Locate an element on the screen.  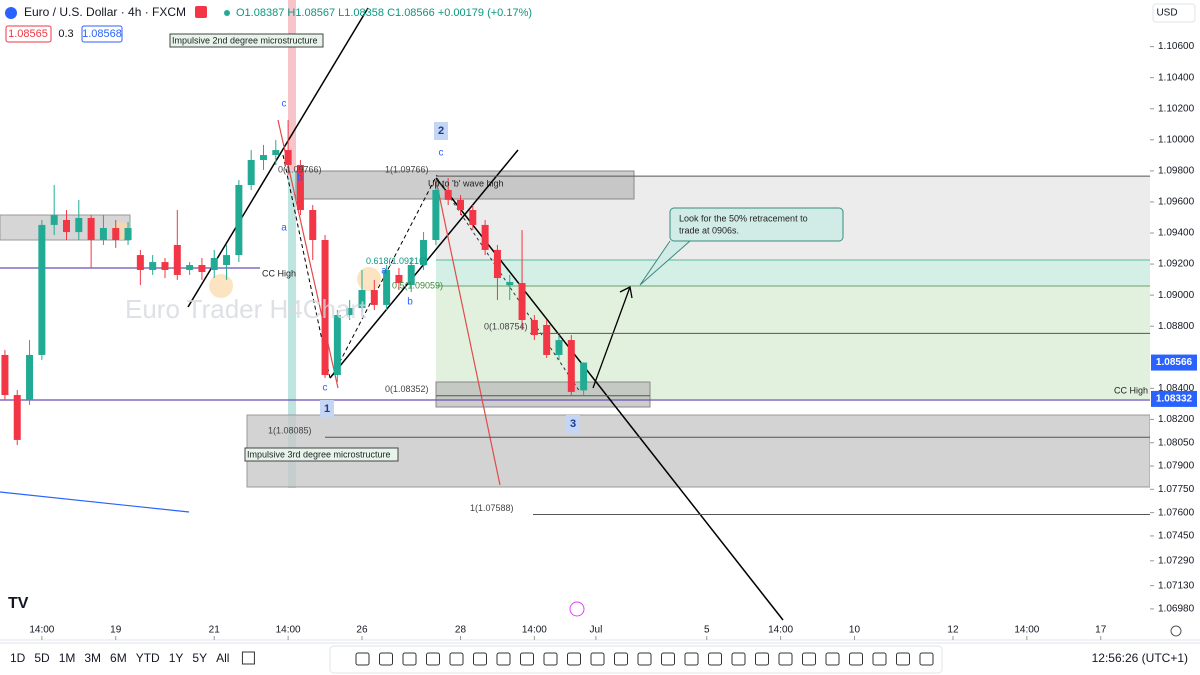
ask-box is located at coordinates (102, 34).